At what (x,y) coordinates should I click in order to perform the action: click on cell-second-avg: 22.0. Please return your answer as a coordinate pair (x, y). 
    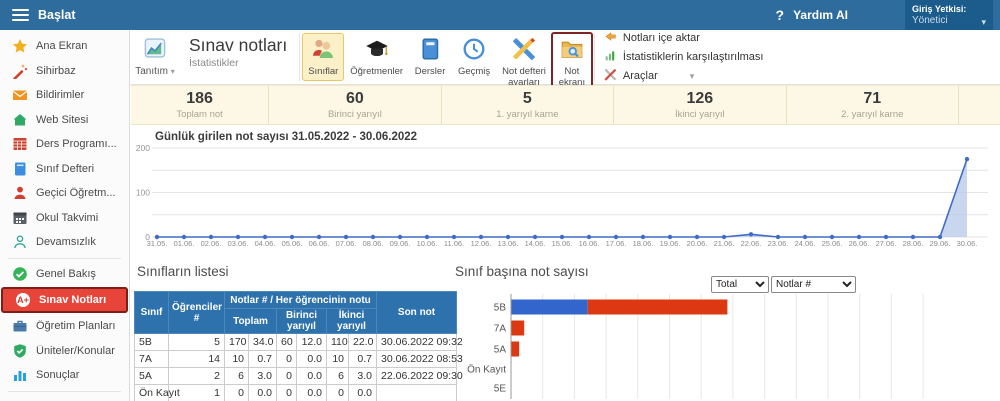
    Looking at the image, I should click on (362, 342).